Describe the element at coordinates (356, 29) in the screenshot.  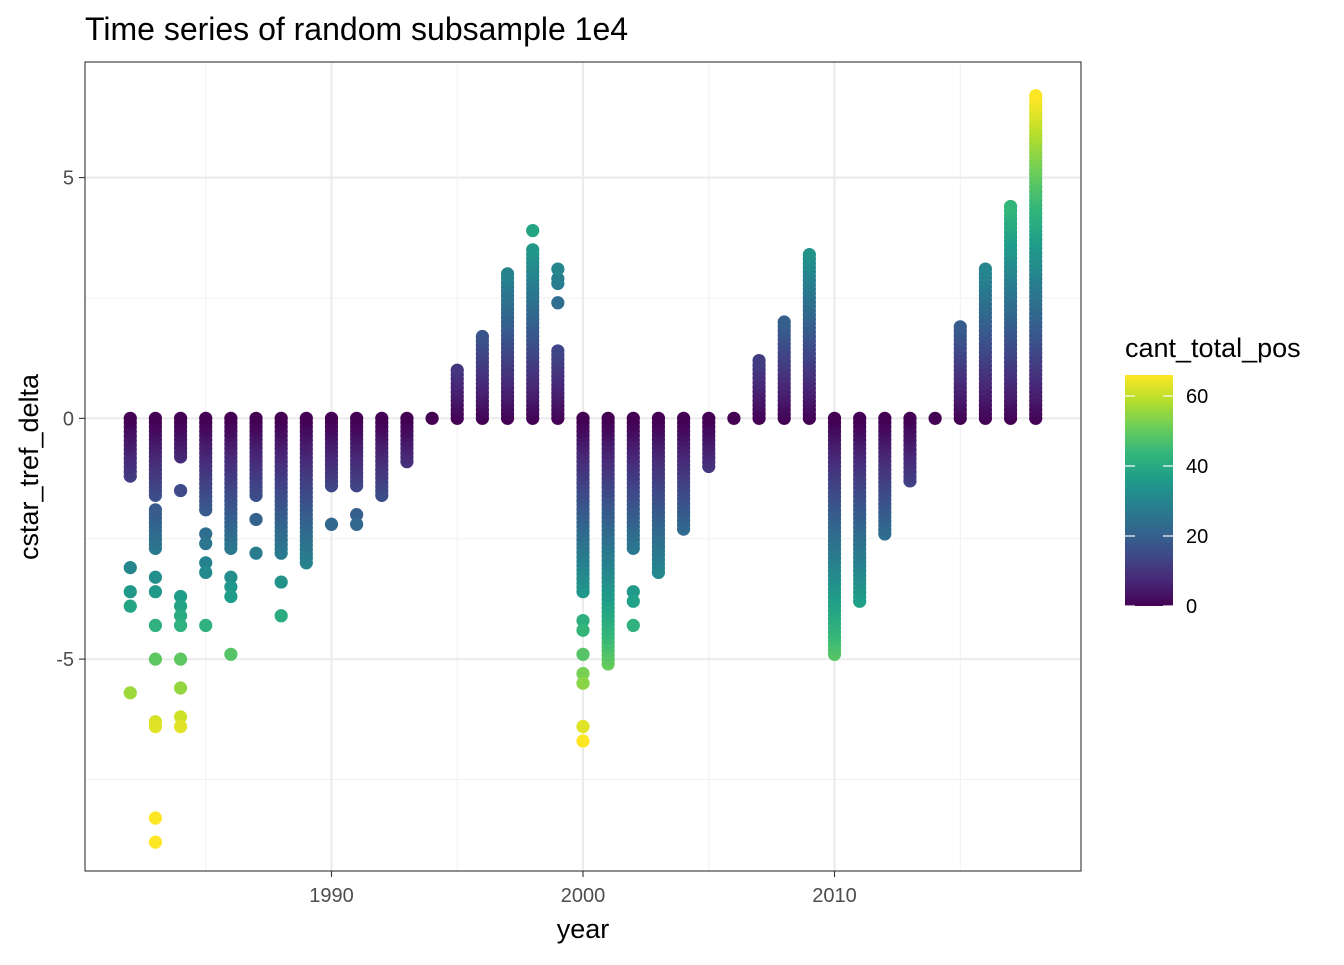
I see `chart-title: Time series of random subsample 1e4` at that location.